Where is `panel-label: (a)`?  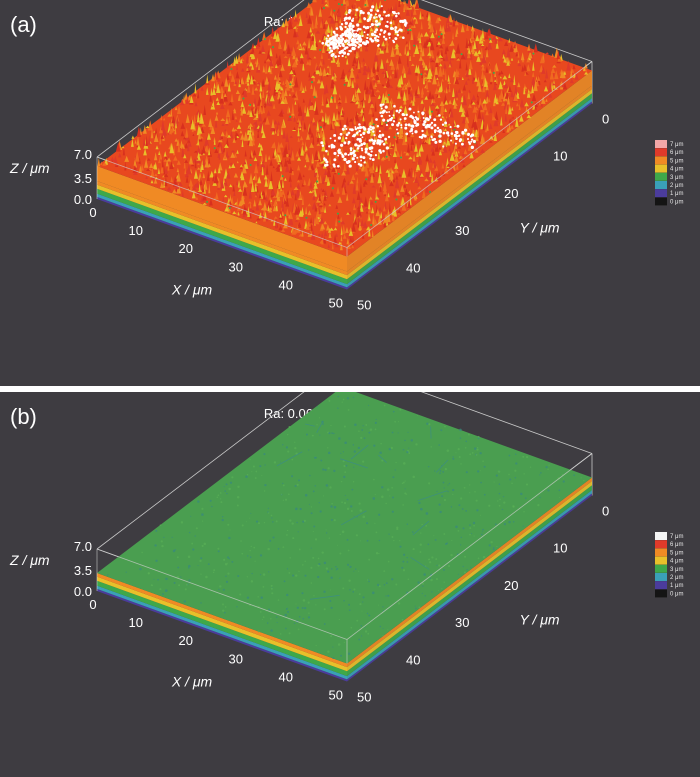
panel-label: (a) is located at coordinates (23, 24).